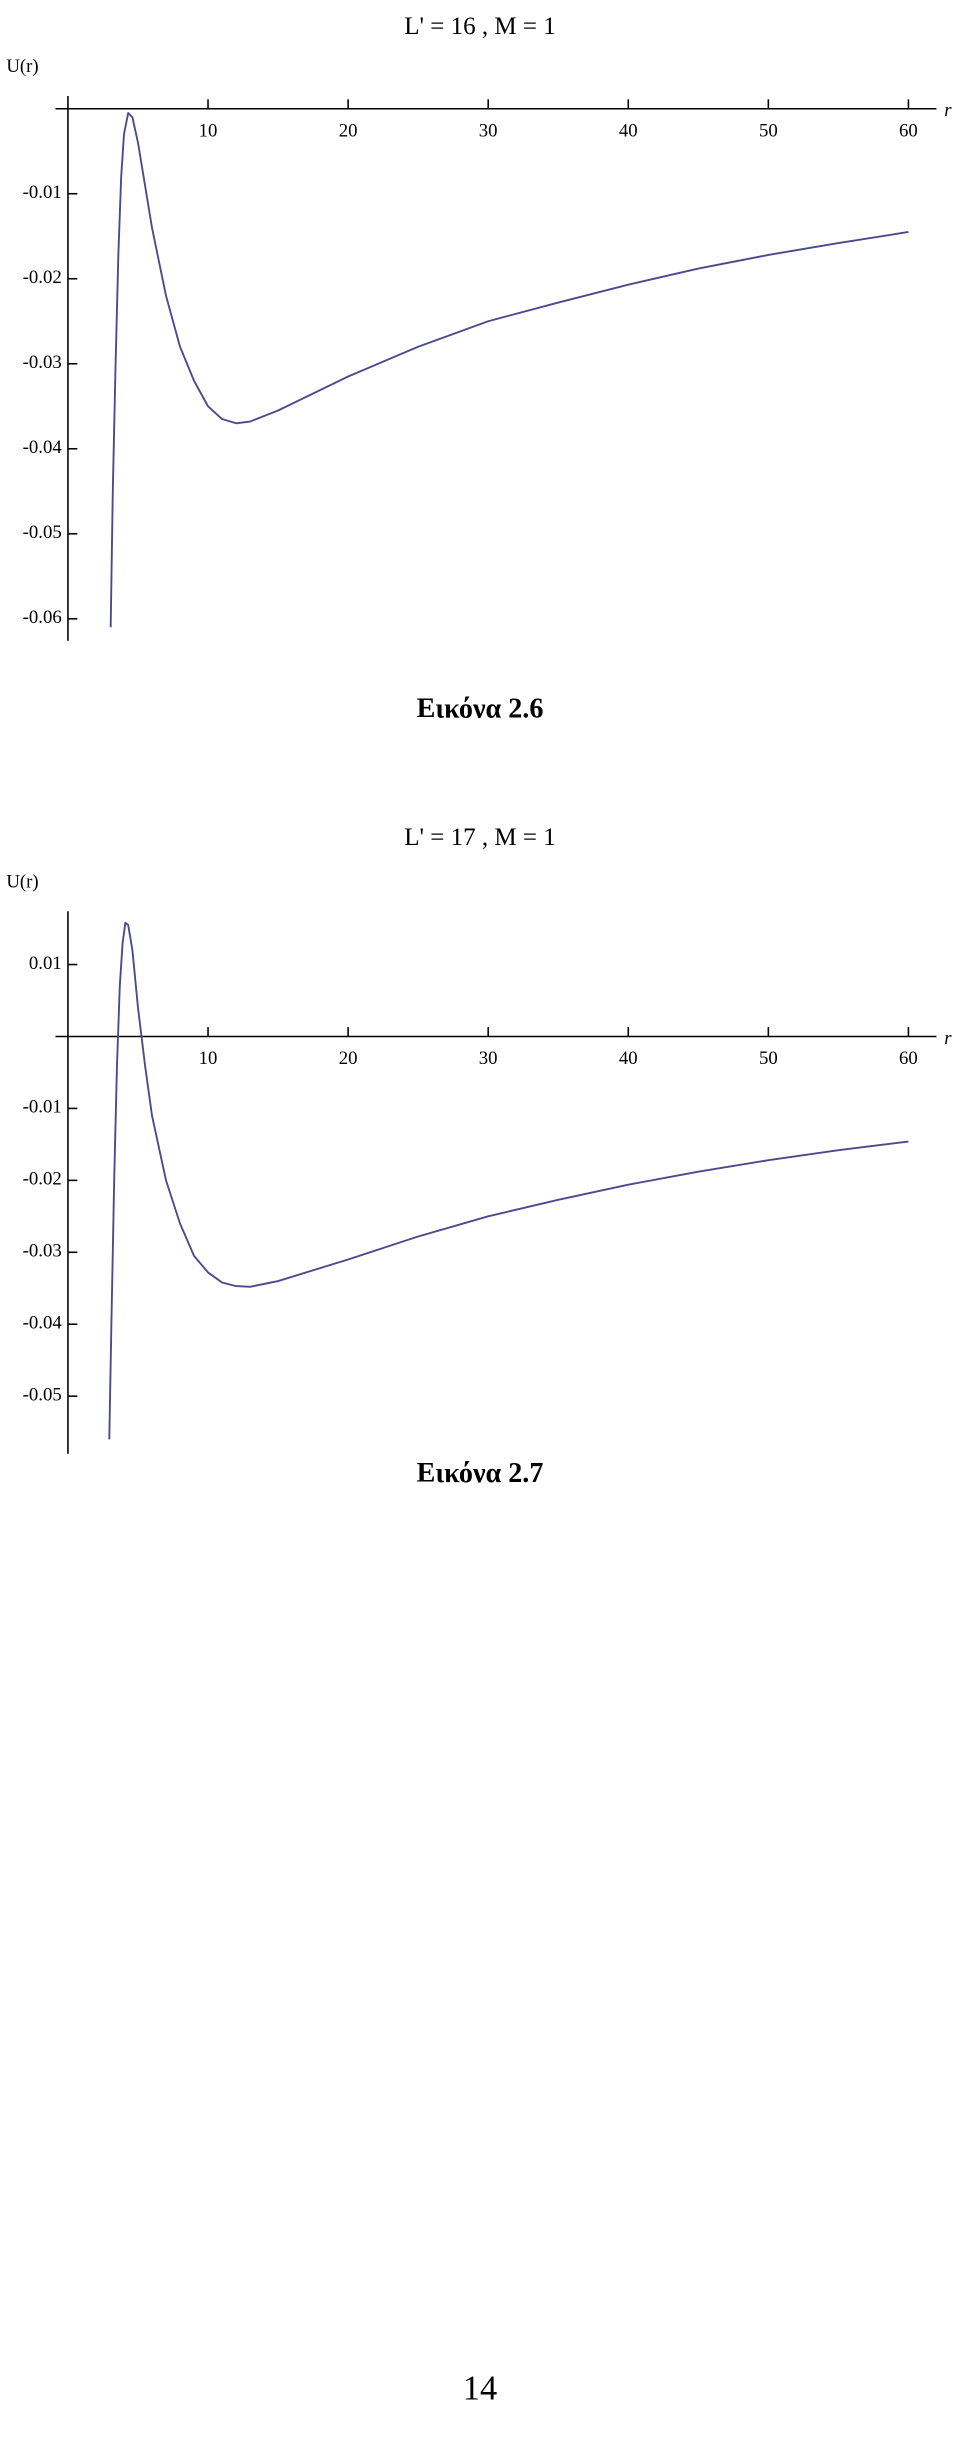  What do you see at coordinates (479, 26) in the screenshot?
I see `chart-title: L' = 16 , M = 1` at bounding box center [479, 26].